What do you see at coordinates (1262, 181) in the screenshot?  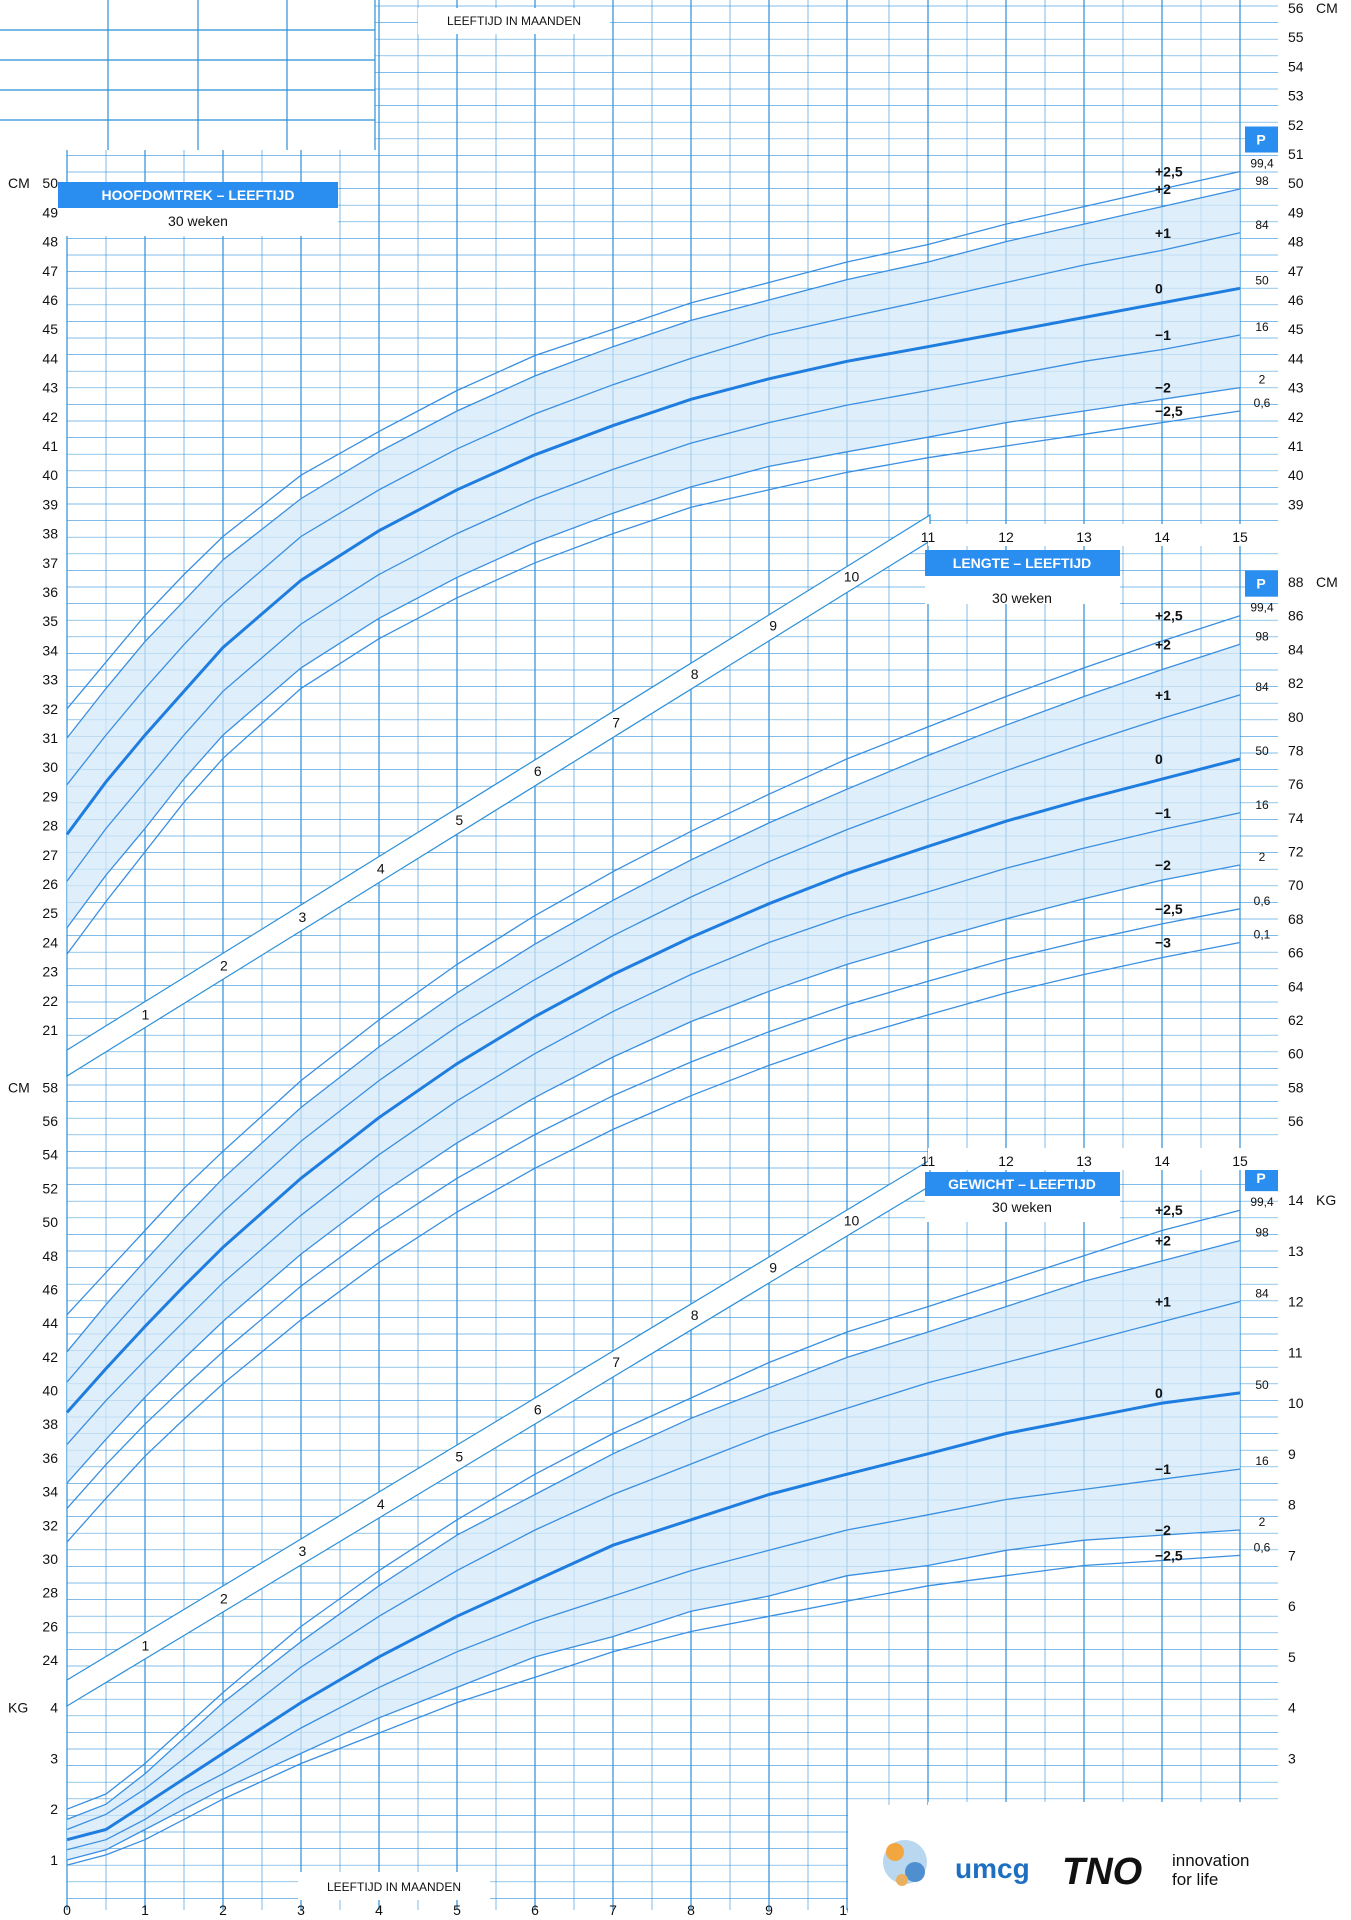 I see `percentile-label: 98` at bounding box center [1262, 181].